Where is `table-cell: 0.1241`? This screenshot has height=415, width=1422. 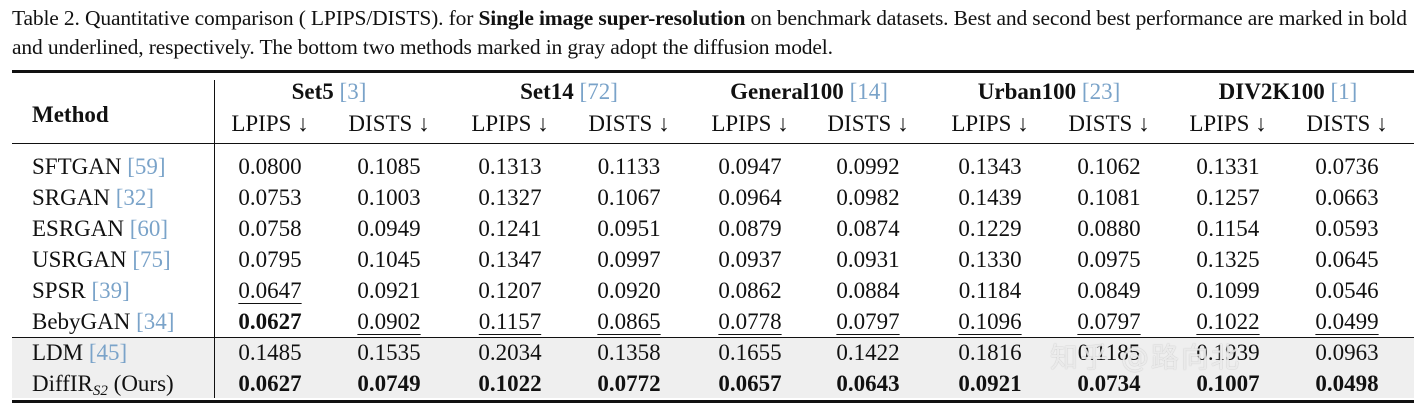 table-cell: 0.1241 is located at coordinates (510, 229).